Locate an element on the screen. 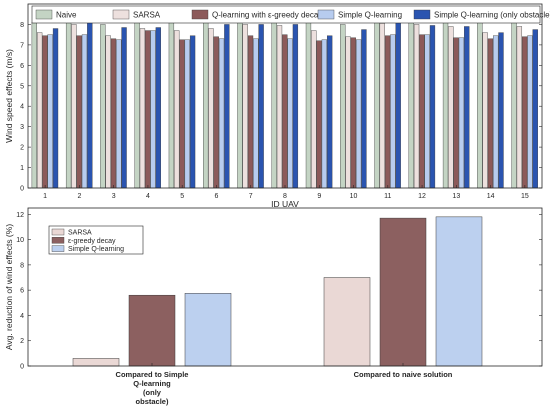 The height and width of the screenshot is (407, 550). x-tick-label: Q-learning is located at coordinates (152, 383).